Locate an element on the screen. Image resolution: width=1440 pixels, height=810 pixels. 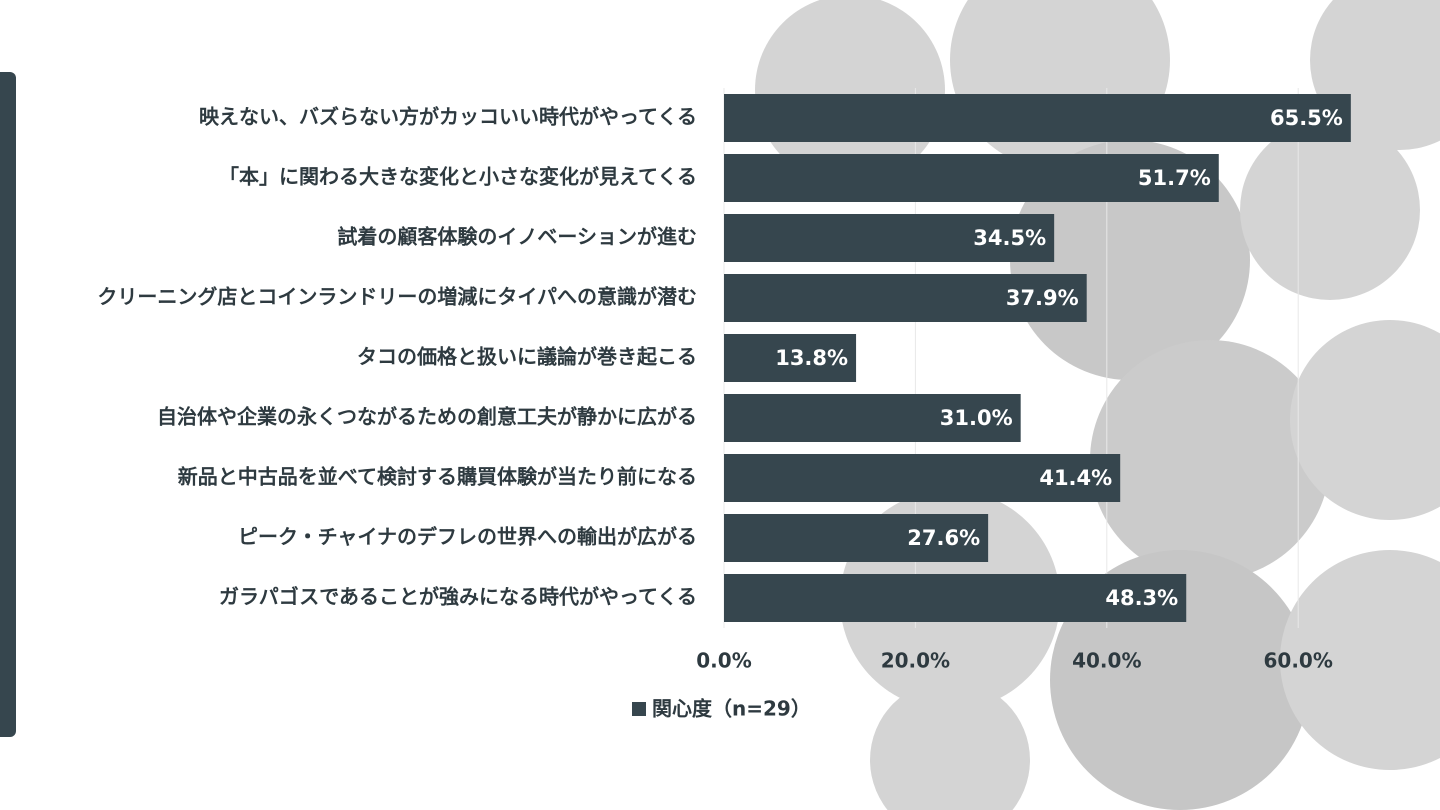
data-label: 34.5% is located at coordinates (1009, 238).